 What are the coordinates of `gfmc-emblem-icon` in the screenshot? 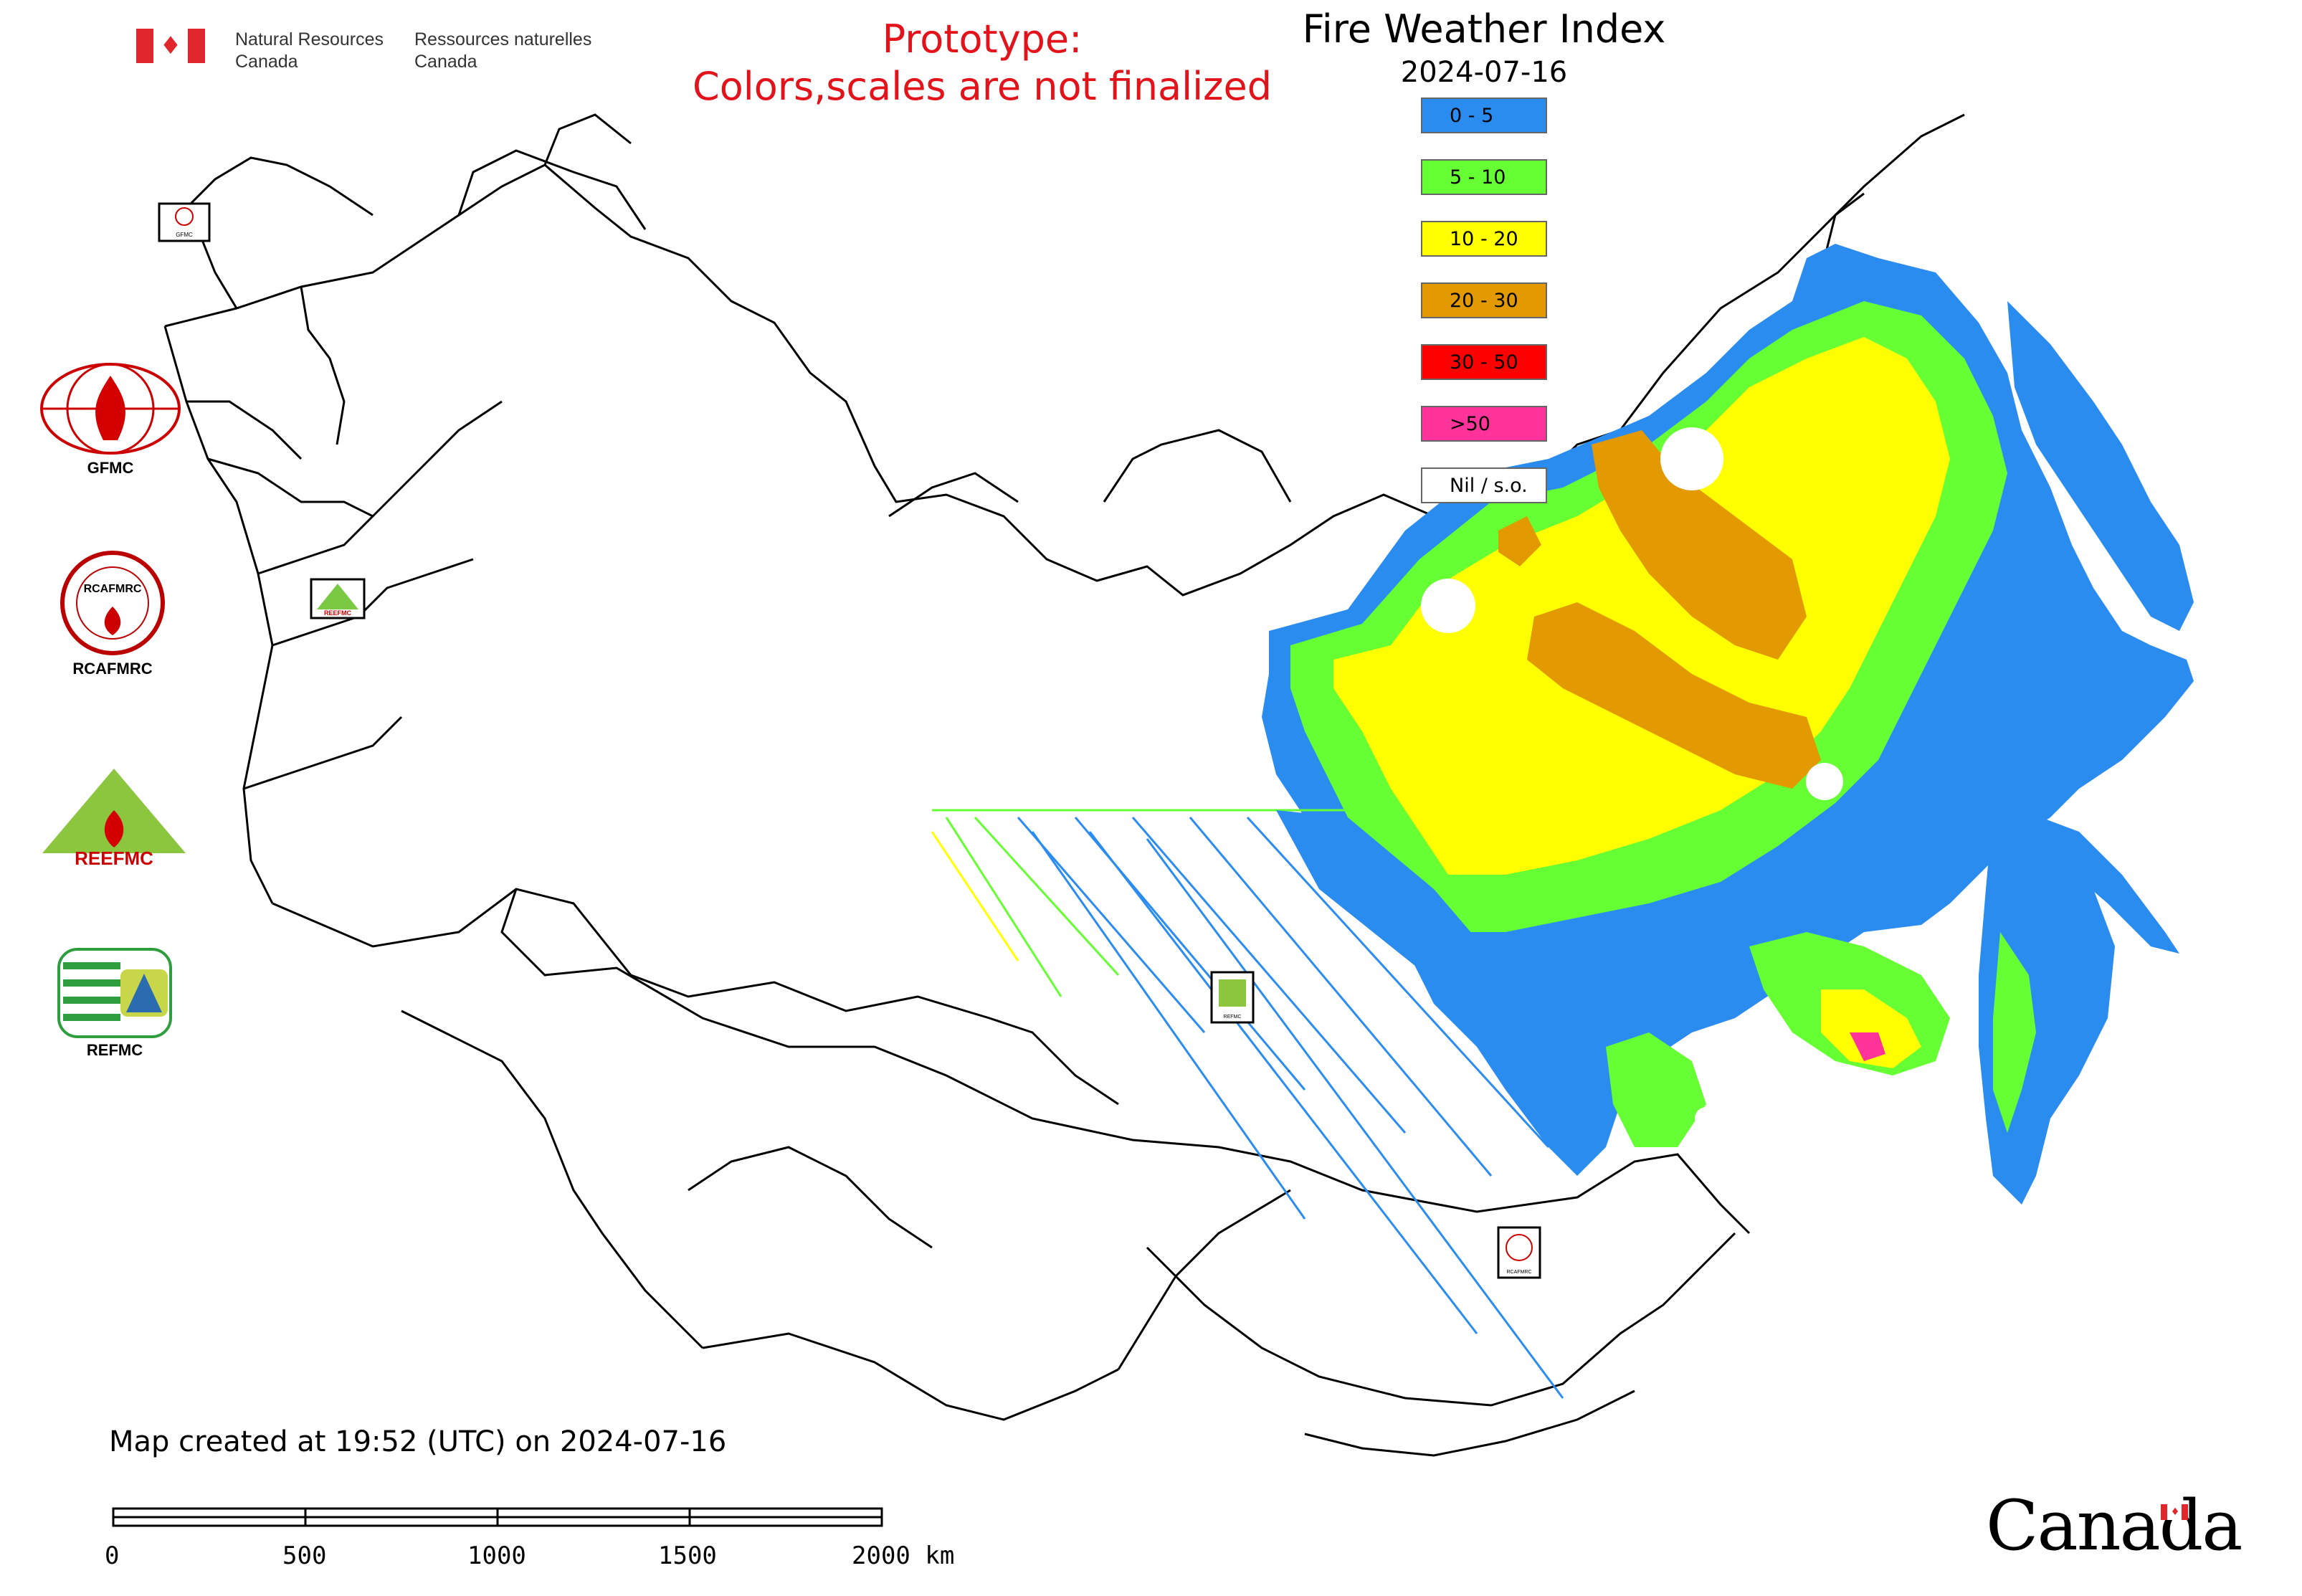 It's located at (111, 409).